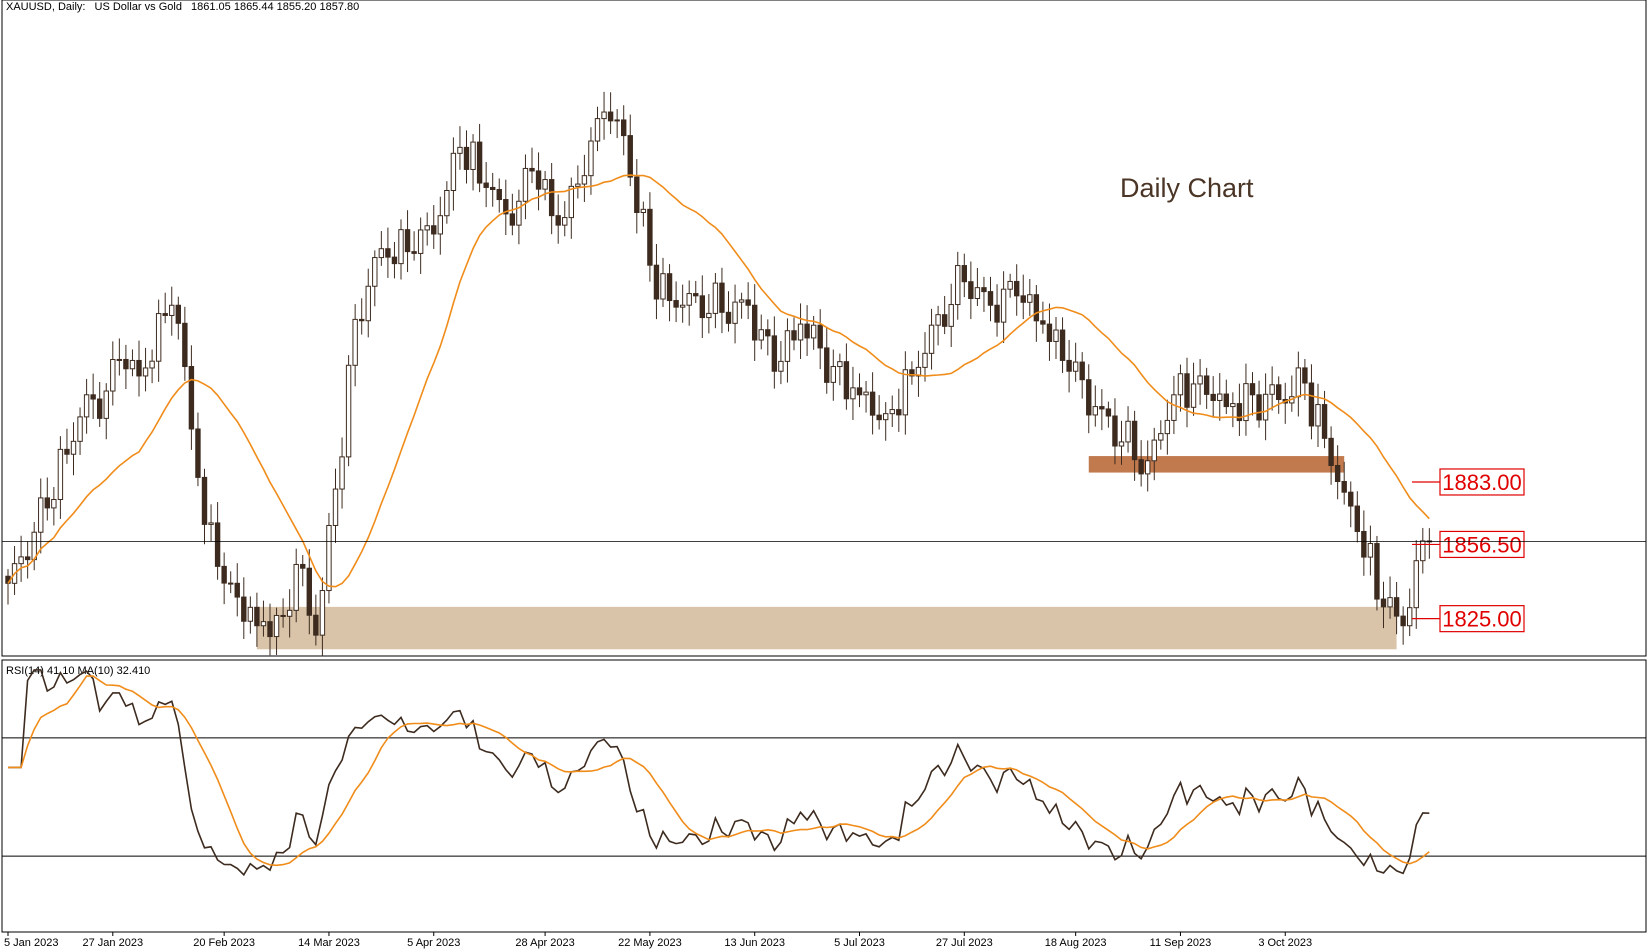  What do you see at coordinates (650, 943) in the screenshot?
I see `x-tick-label: 22 May 2023` at bounding box center [650, 943].